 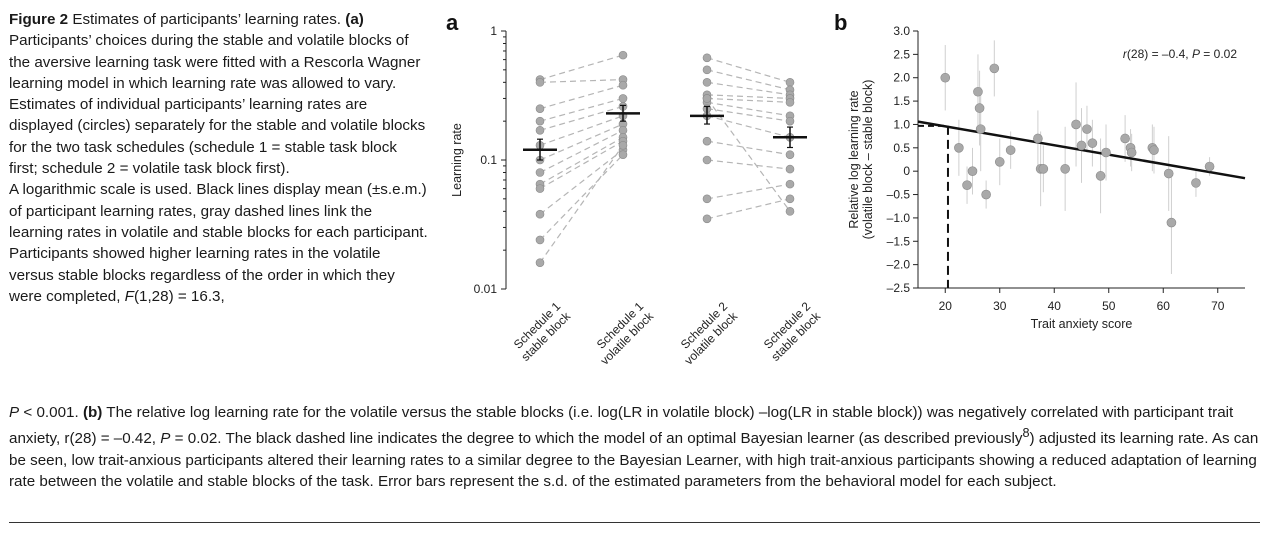 What do you see at coordinates (901, 54) in the screenshot?
I see `panel-b-y-tick-label: 2.5` at bounding box center [901, 54].